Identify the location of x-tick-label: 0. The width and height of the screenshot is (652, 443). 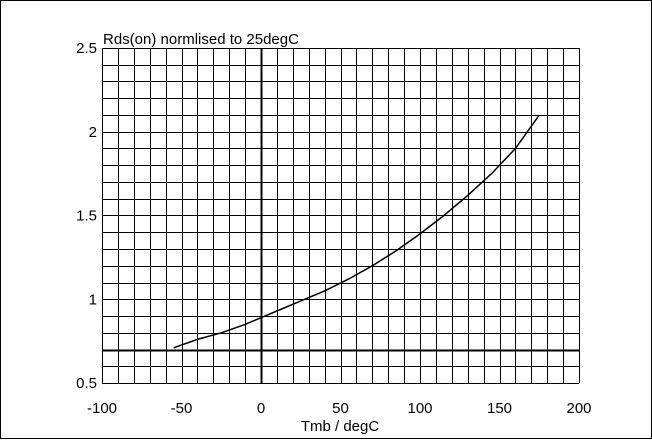
(261, 408).